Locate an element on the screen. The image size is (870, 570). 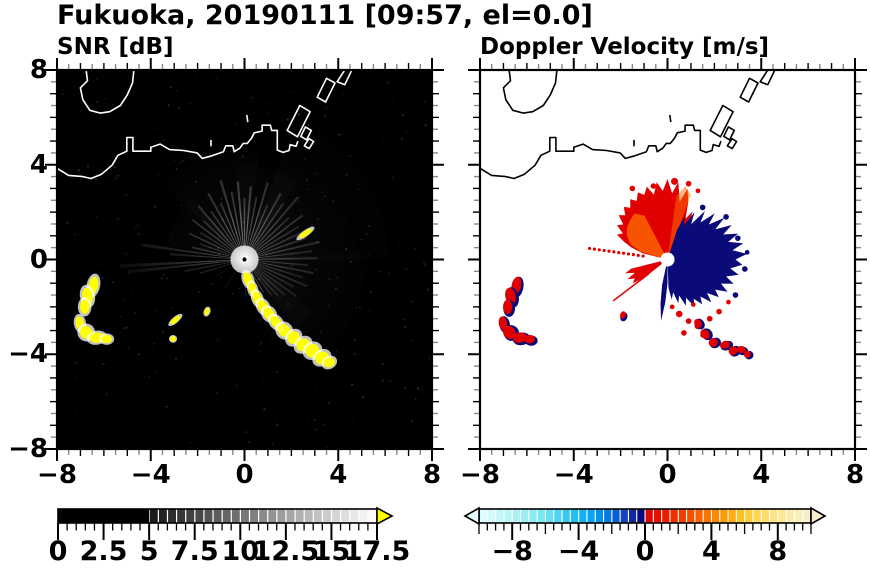
coastline is located at coordinates (530, 92).